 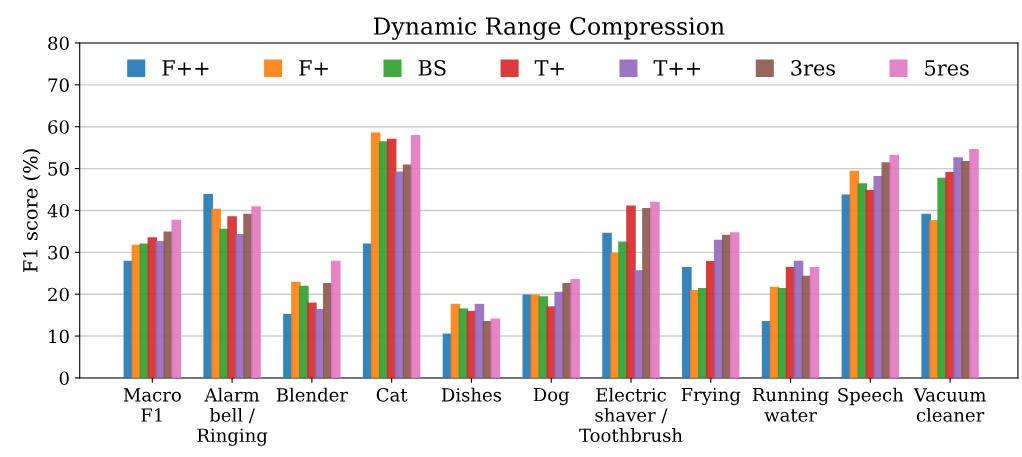 I want to click on x-tick-label: Alarm bell / Ringing, so click(x=232, y=416).